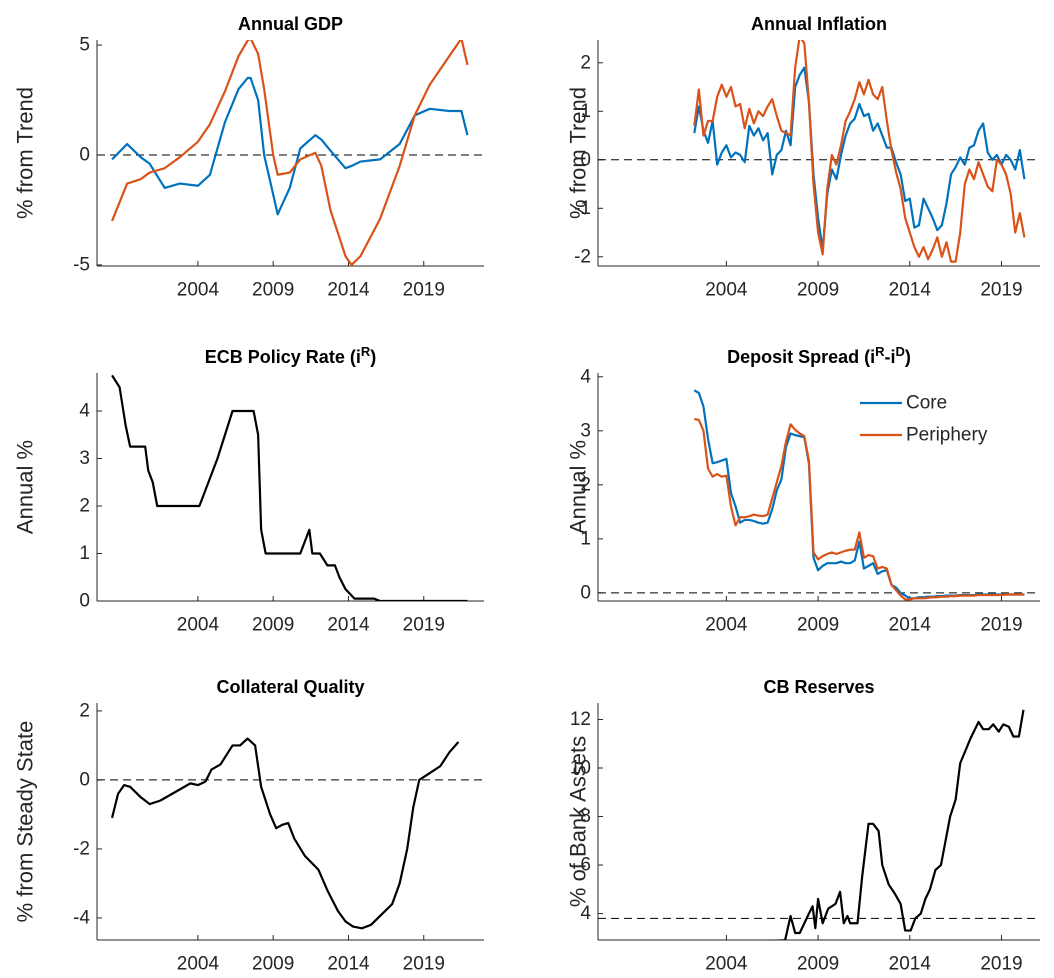 This screenshot has width=1054, height=978. What do you see at coordinates (290, 687) in the screenshot?
I see `panel-title: Collateral Quality` at bounding box center [290, 687].